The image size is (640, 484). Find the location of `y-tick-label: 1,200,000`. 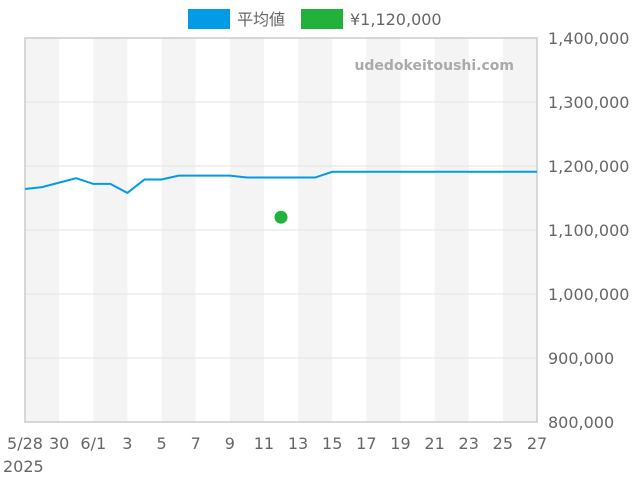

y-tick-label: 1,200,000 is located at coordinates (588, 166).